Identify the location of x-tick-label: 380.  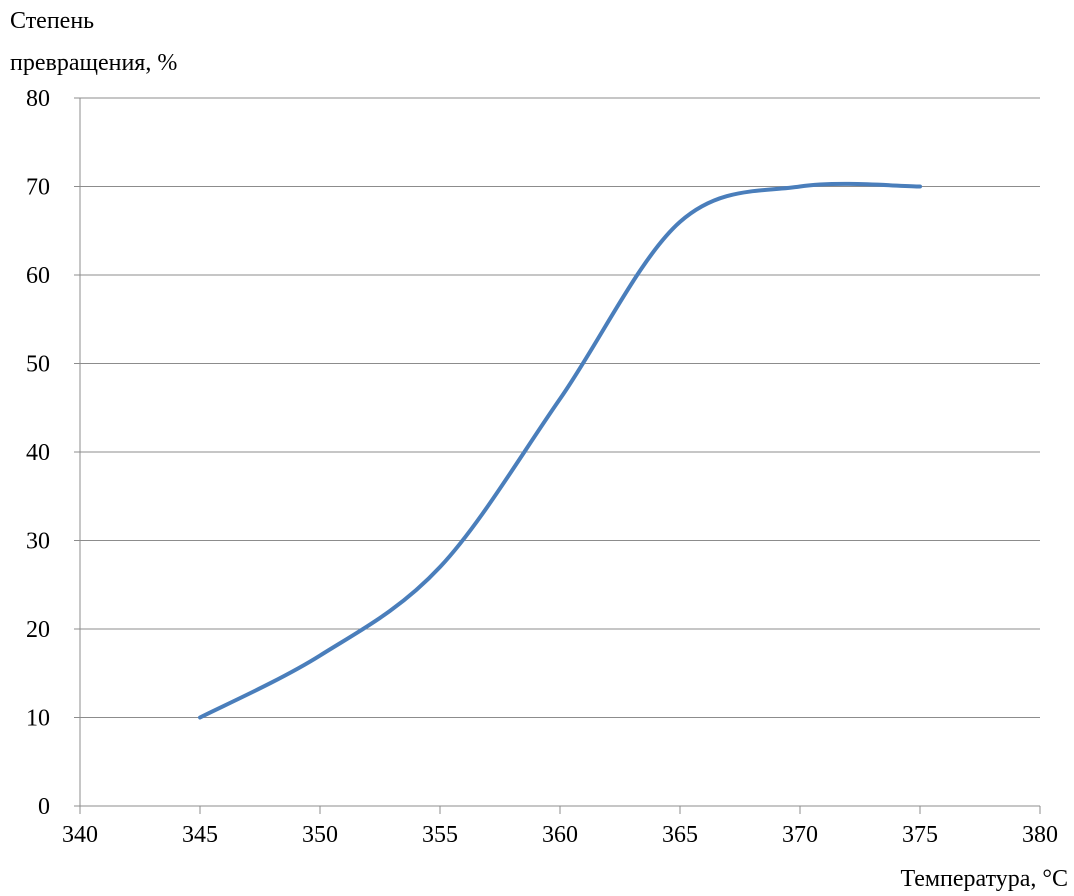
(1040, 835).